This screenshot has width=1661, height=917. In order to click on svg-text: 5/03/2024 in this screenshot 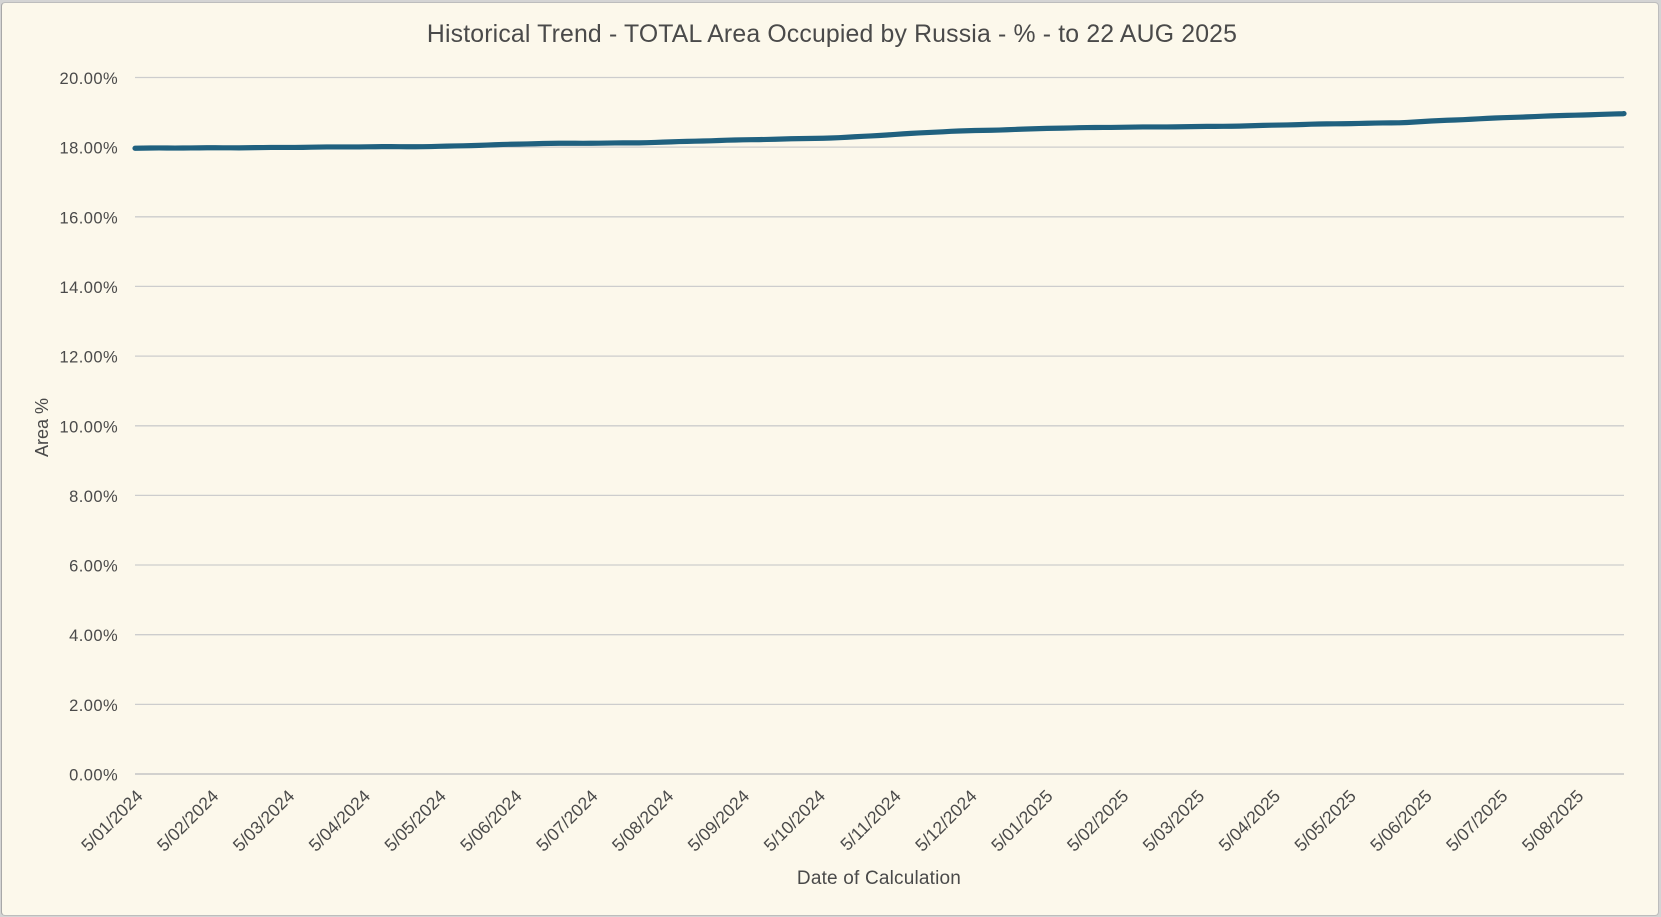, I will do `click(264, 821)`.